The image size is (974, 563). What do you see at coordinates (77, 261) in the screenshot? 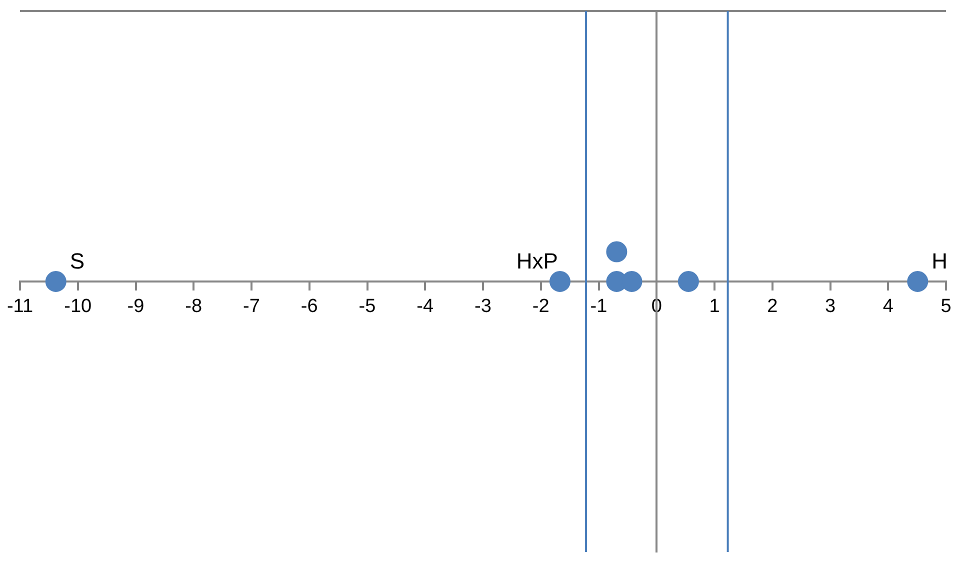
I see `annotation: S` at bounding box center [77, 261].